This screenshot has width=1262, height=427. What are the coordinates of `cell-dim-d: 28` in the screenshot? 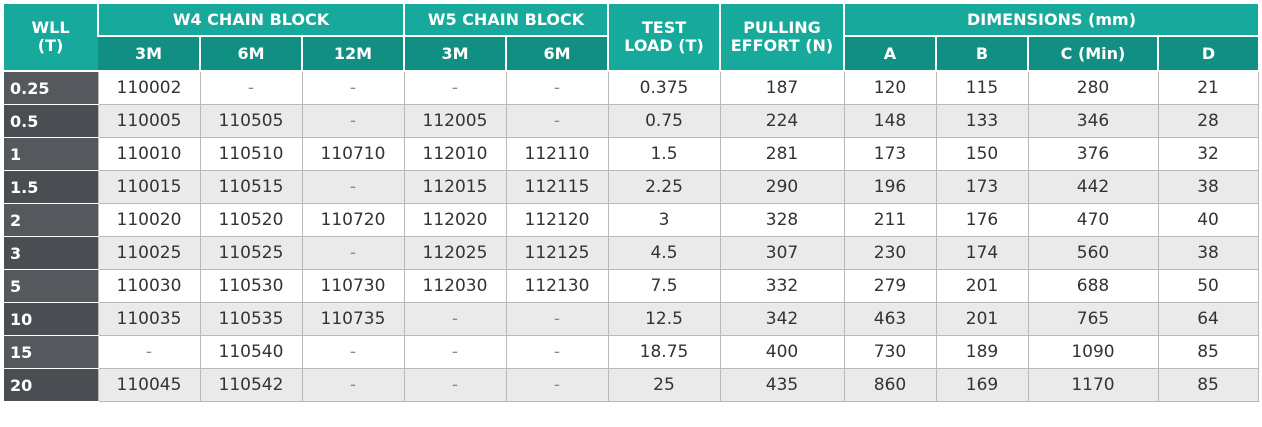 It's located at (1208, 121).